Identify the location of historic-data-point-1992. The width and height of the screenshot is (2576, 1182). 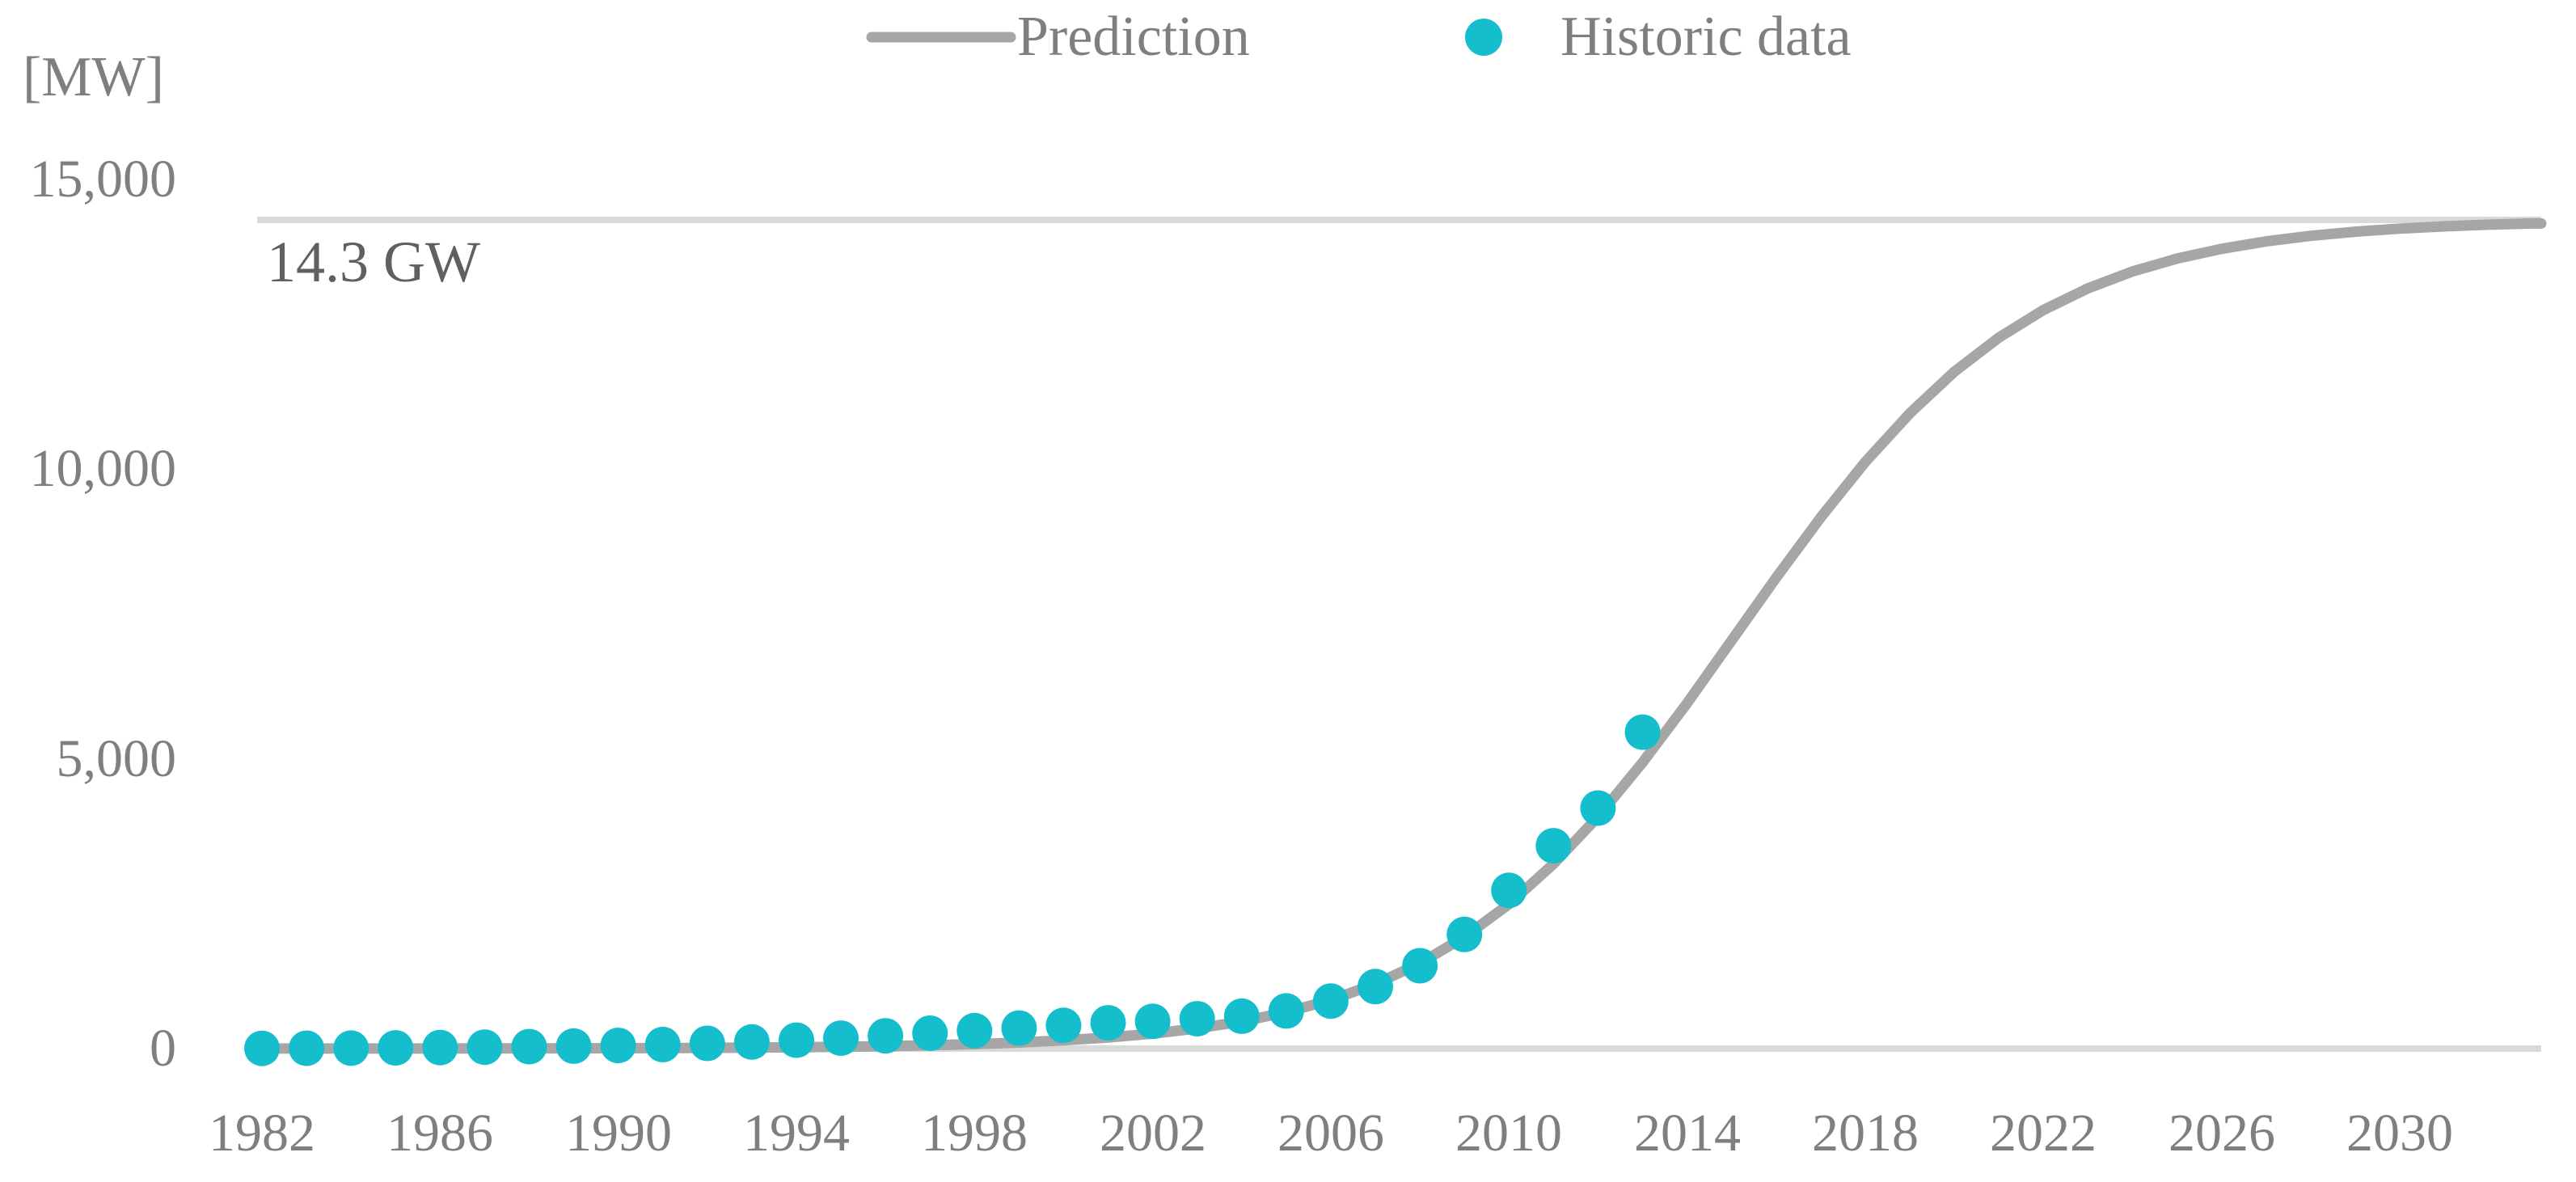
(707, 1043).